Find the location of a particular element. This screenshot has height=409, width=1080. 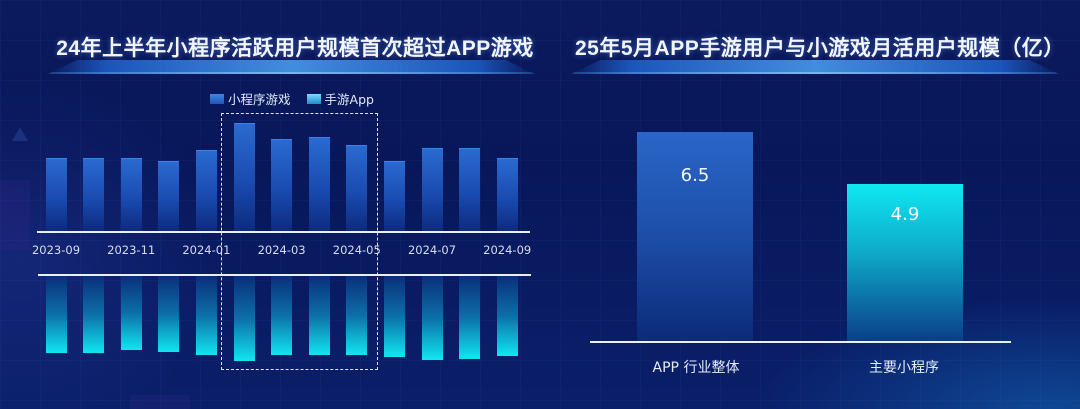

legend-item-mini-program: 小程序游戏 is located at coordinates (250, 98).